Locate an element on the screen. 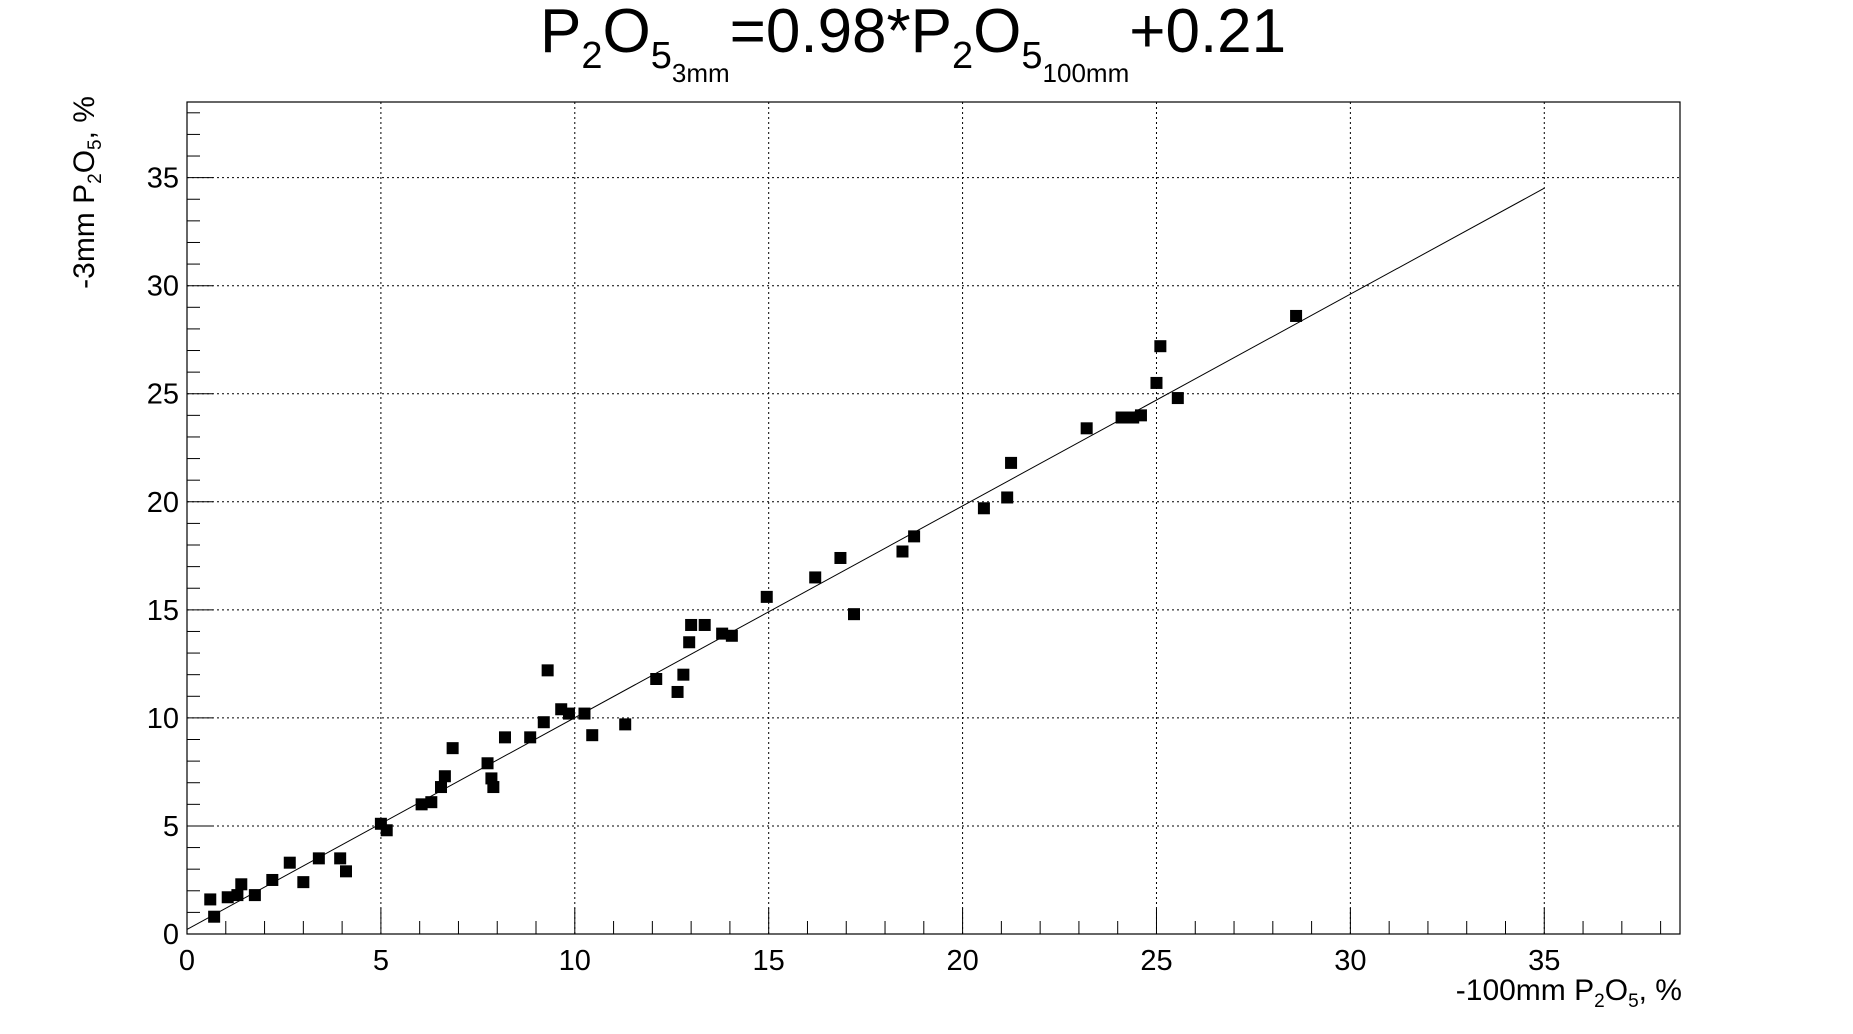  y-tick-label: 10 is located at coordinates (163, 719).